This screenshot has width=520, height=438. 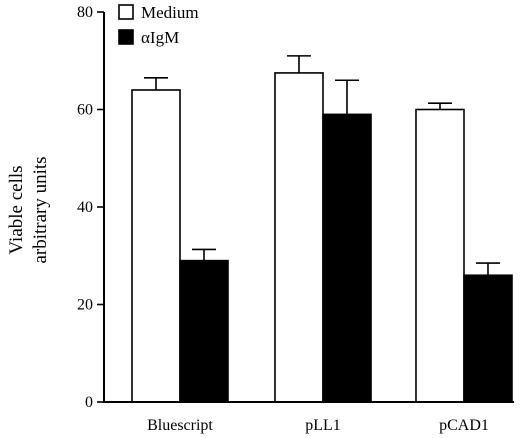 I want to click on x-category-label: Bluescript, so click(x=180, y=425).